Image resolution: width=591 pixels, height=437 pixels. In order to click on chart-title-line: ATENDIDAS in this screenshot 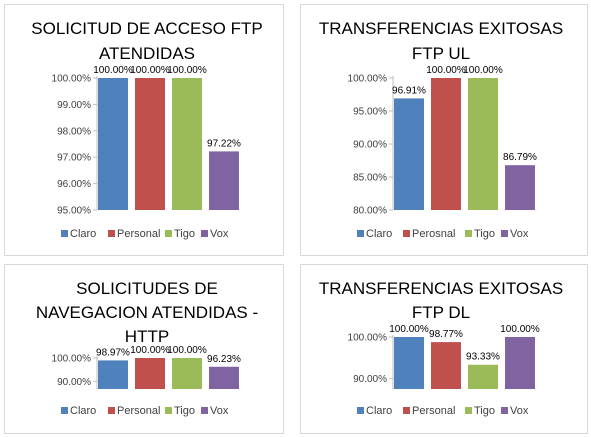, I will do `click(147, 53)`.